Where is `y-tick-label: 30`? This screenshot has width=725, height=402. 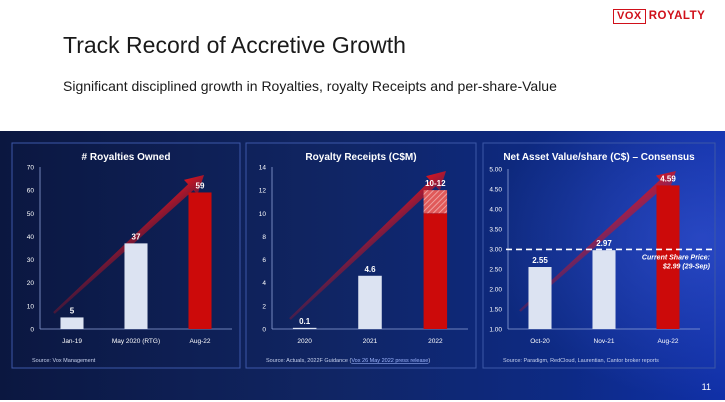
y-tick-label: 30 is located at coordinates (31, 260).